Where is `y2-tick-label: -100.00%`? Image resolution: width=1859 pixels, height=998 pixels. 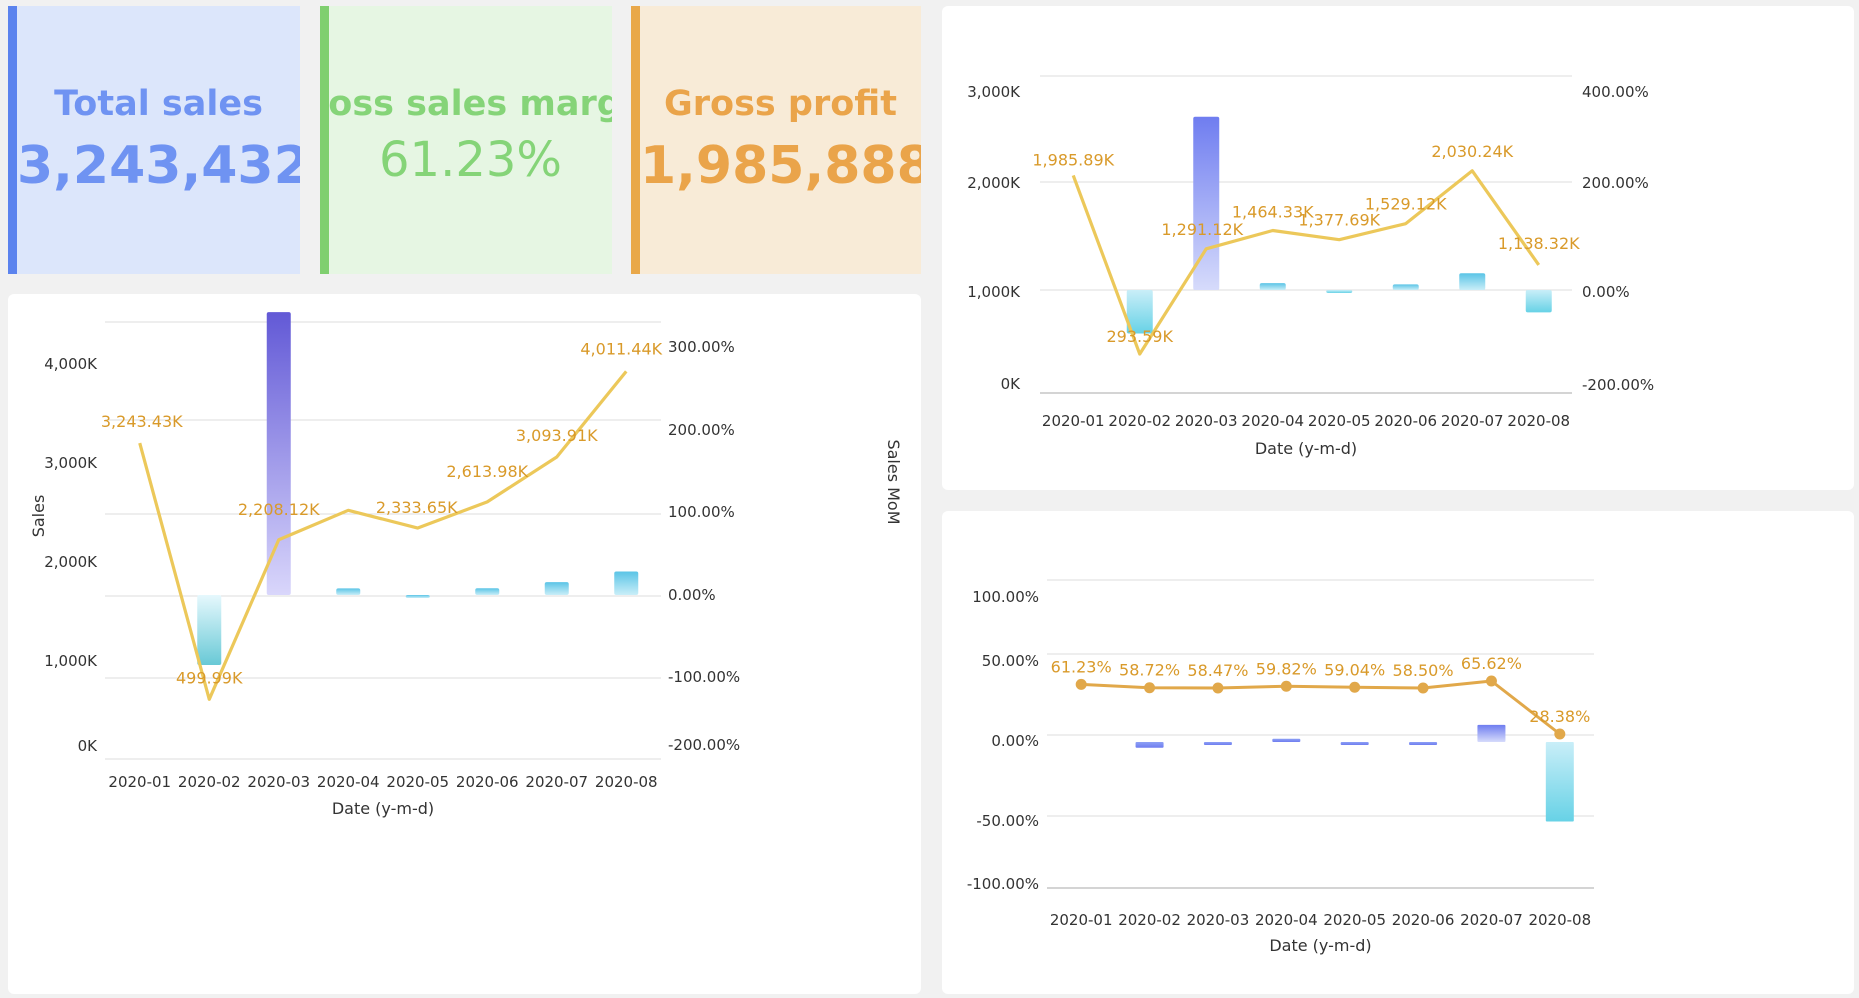 y2-tick-label: -100.00% is located at coordinates (704, 677).